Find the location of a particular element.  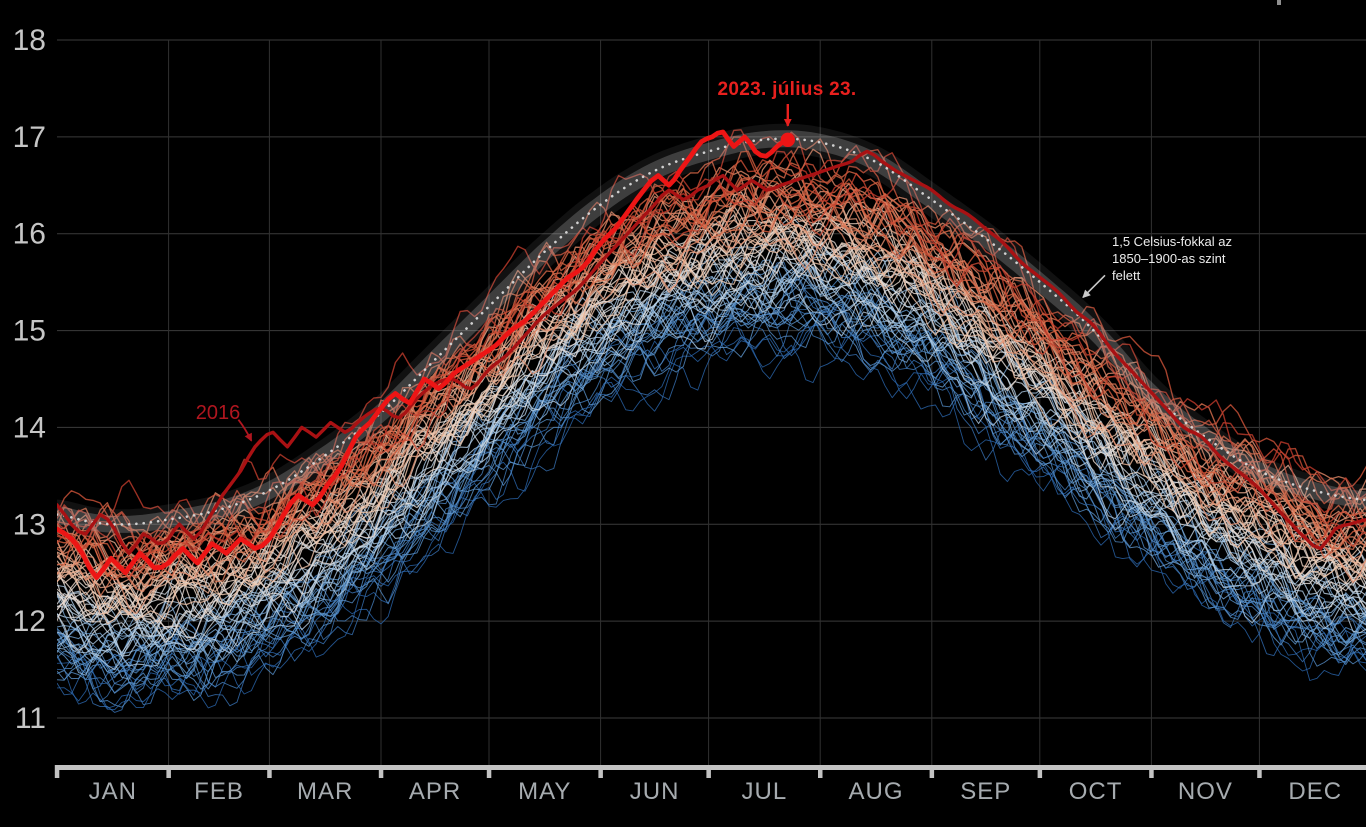

x-axis-label: MAY is located at coordinates (544, 791).